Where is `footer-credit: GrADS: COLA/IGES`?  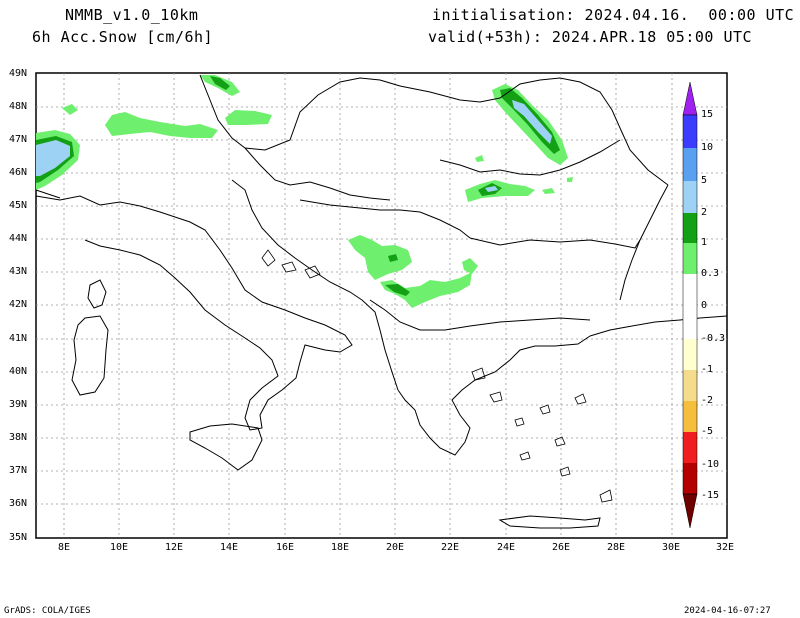 footer-credit: GrADS: COLA/IGES is located at coordinates (47, 611).